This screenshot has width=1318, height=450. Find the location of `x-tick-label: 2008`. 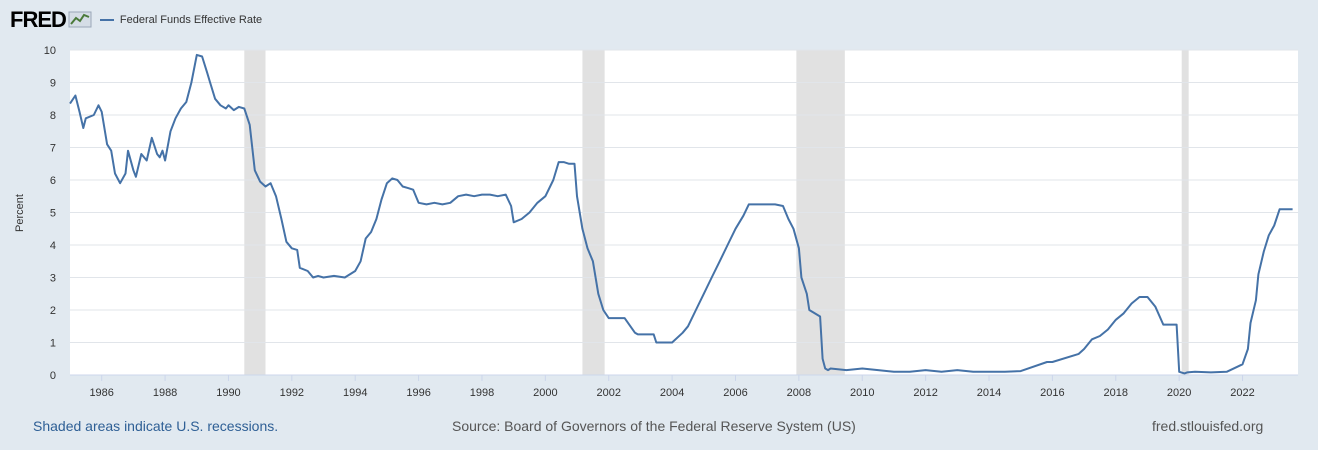

x-tick-label: 2008 is located at coordinates (799, 393).